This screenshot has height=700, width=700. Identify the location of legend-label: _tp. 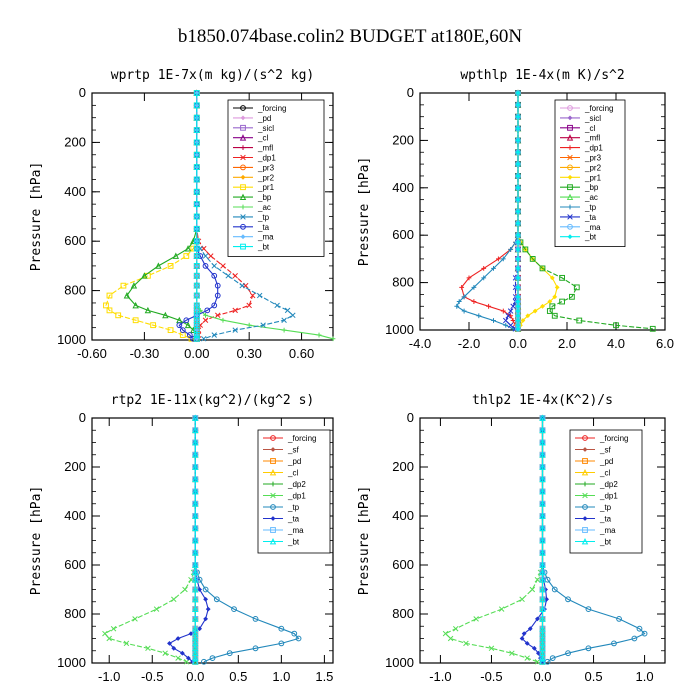
(263, 217).